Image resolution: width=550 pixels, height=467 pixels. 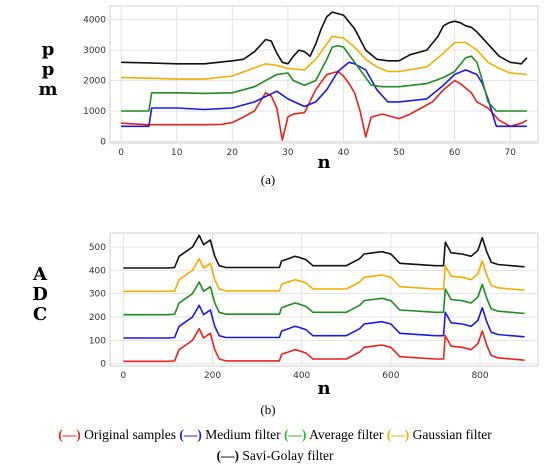 I want to click on x-tick-label: 10, so click(x=177, y=153).